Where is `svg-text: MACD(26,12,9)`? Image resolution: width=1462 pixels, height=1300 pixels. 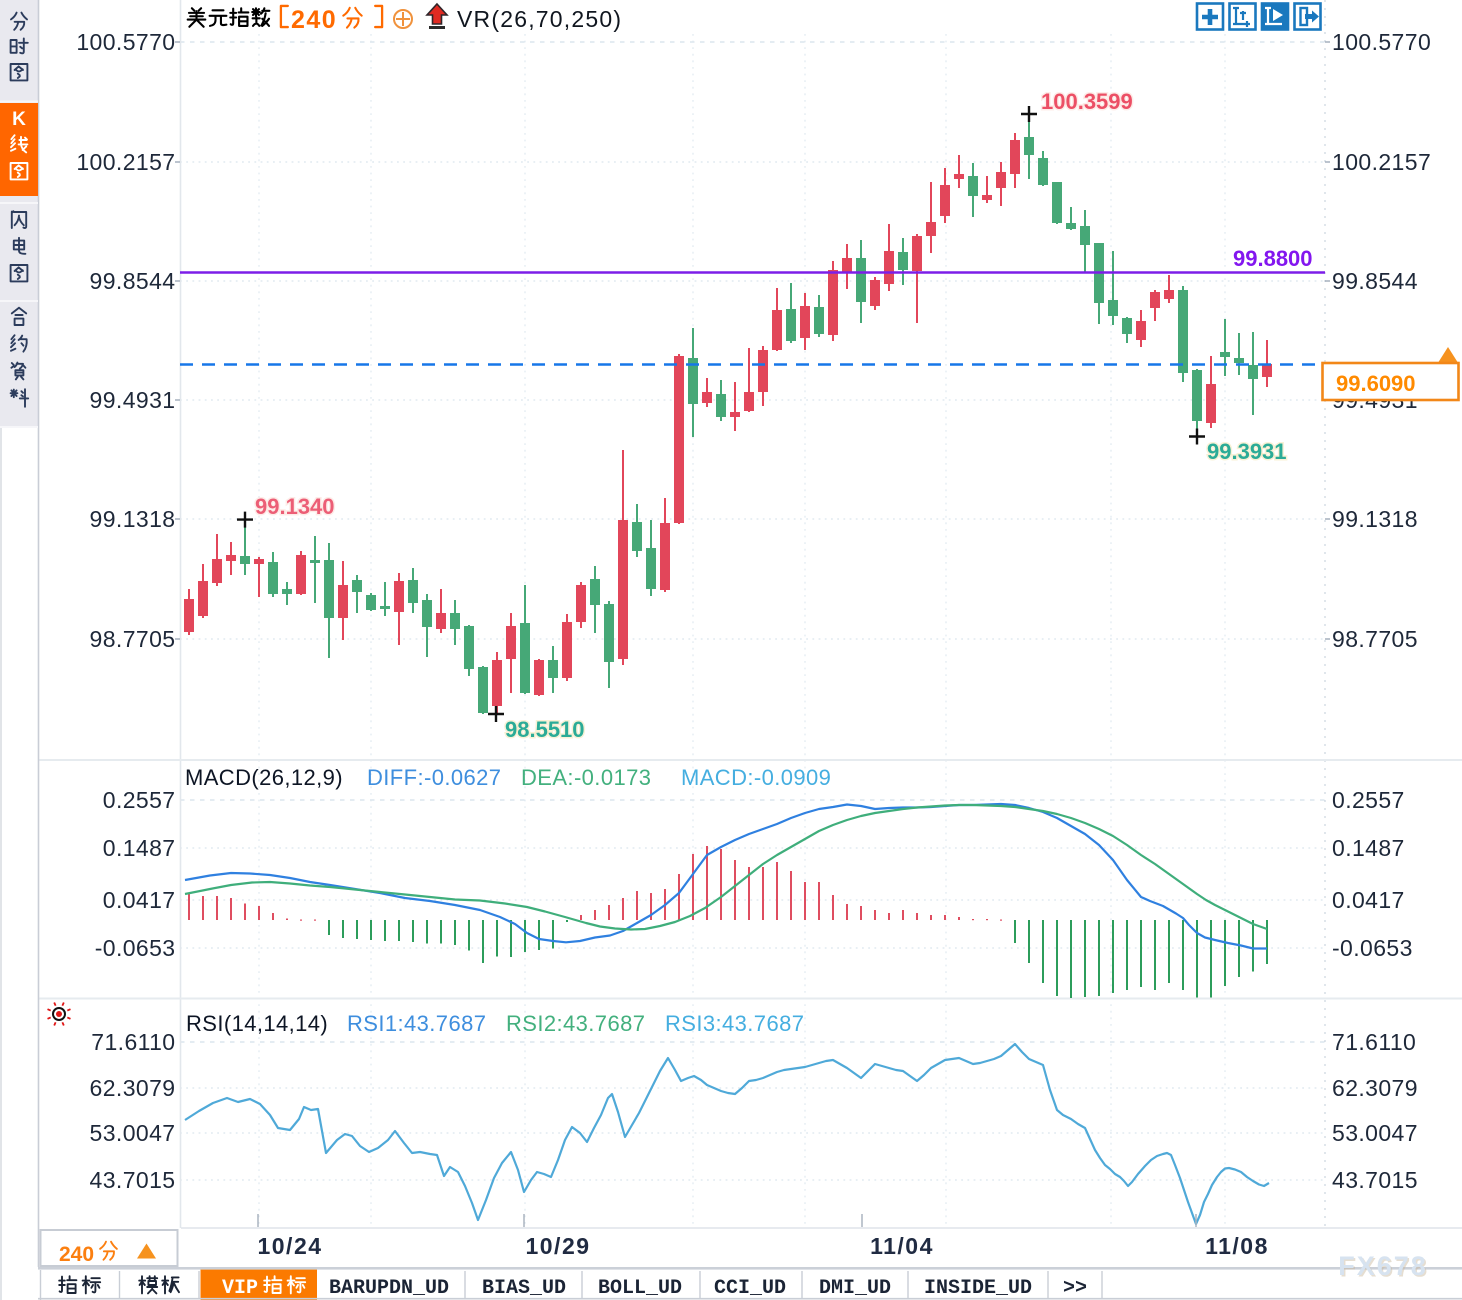
svg-text: MACD(26,12,9) is located at coordinates (264, 777).